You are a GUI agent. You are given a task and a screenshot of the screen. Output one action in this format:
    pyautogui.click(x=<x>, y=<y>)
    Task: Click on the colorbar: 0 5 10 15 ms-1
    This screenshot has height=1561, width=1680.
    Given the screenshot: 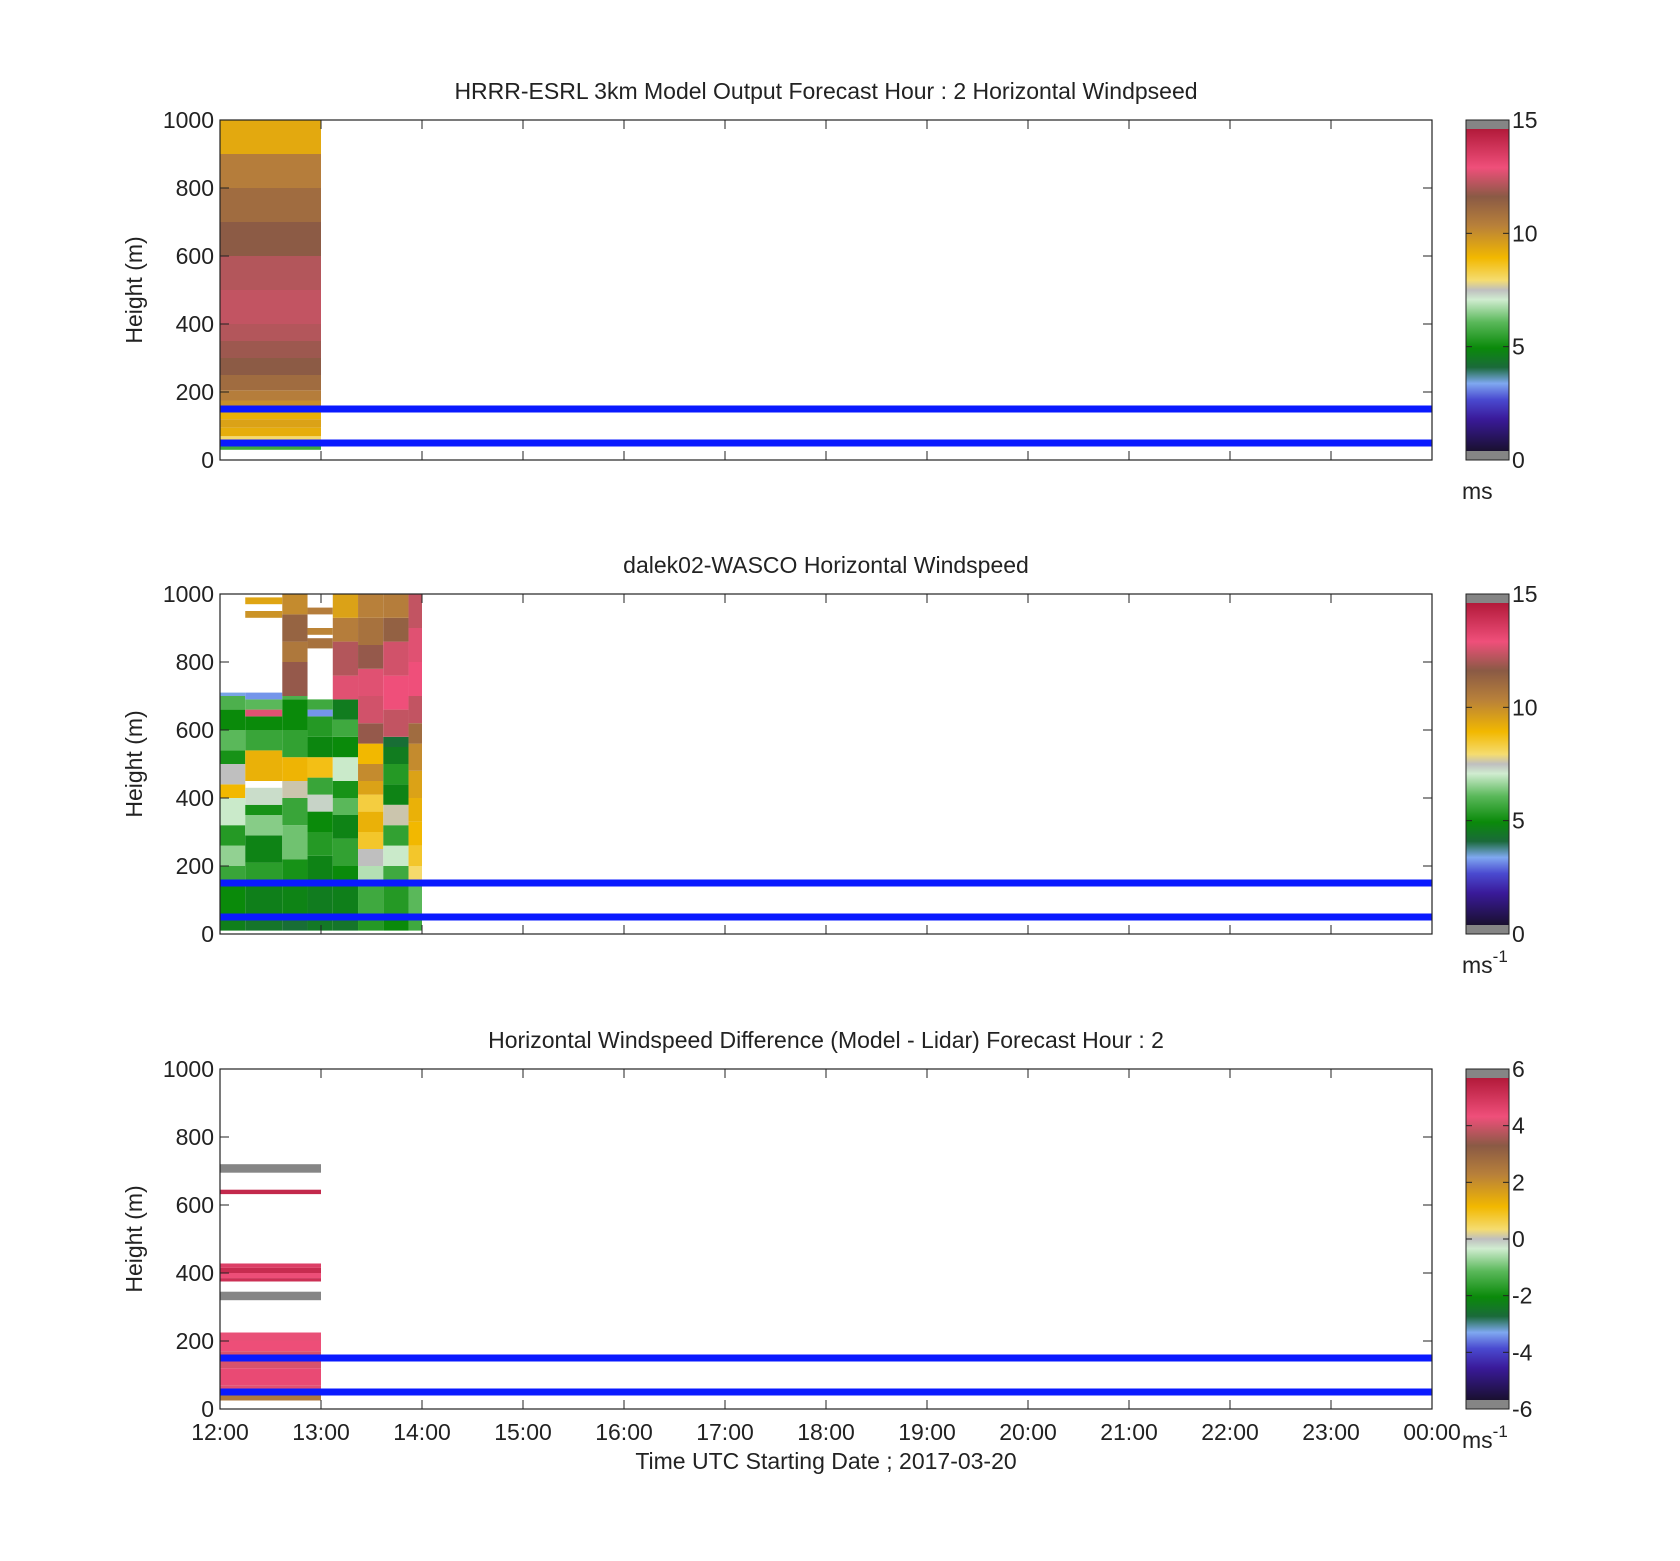 What is the action you would take?
    pyautogui.click(x=1500, y=779)
    